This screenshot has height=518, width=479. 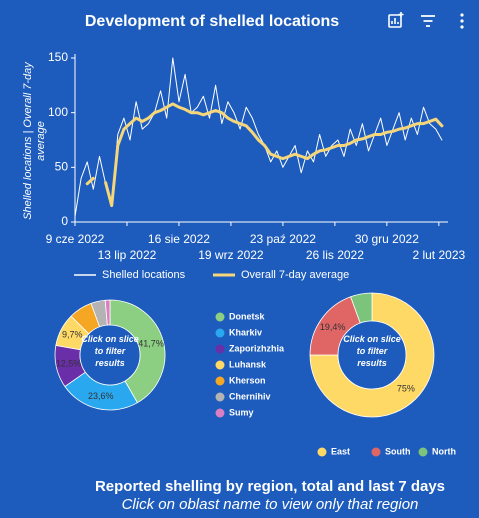 I want to click on value-label: 12,5%, so click(x=69, y=364).